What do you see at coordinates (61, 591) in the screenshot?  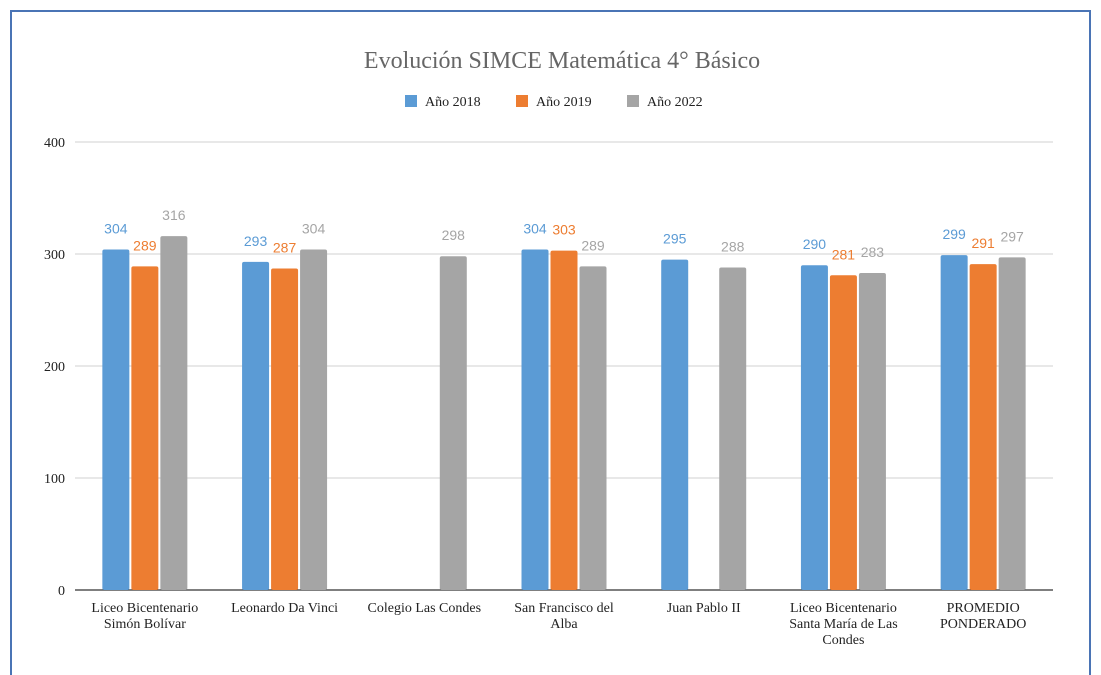 I see `y-tick-label: 0` at bounding box center [61, 591].